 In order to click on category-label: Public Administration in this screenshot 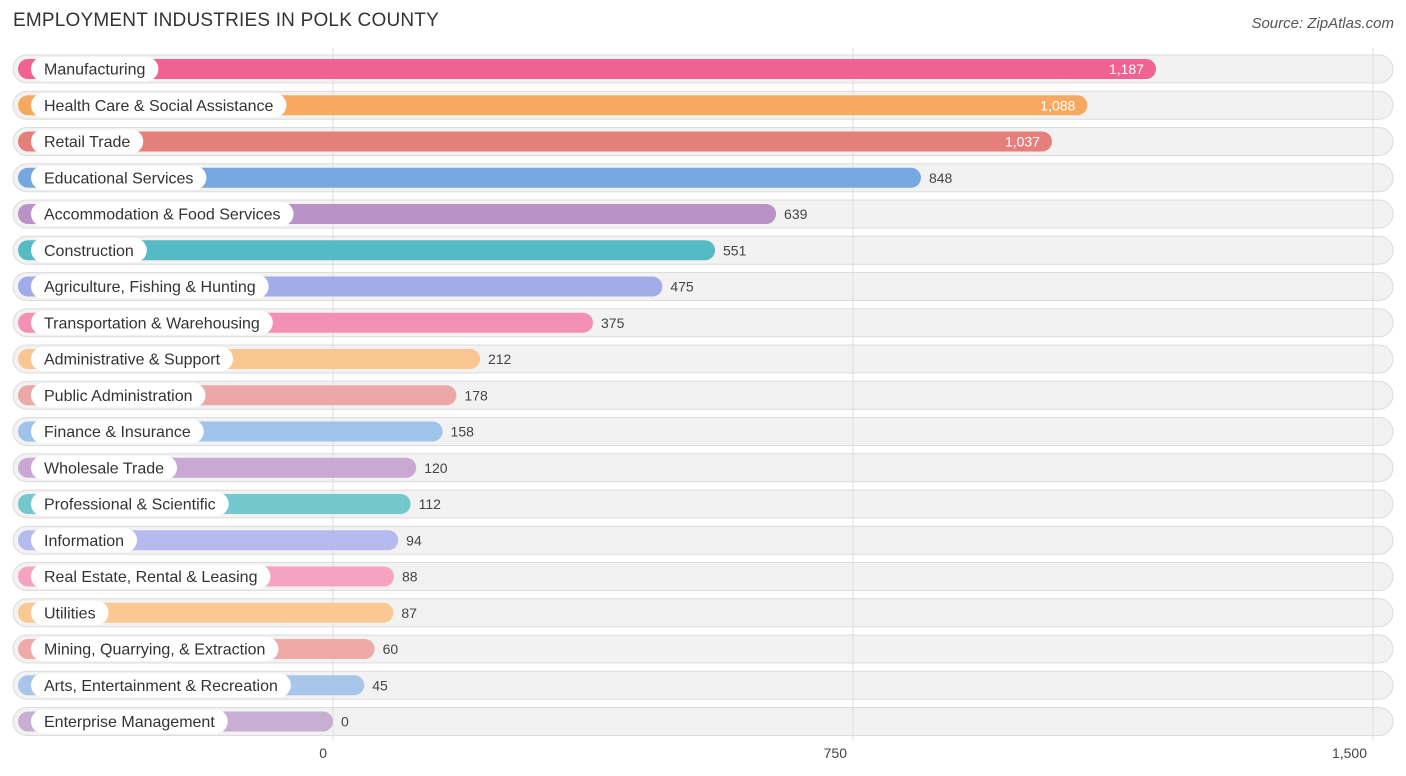, I will do `click(118, 396)`.